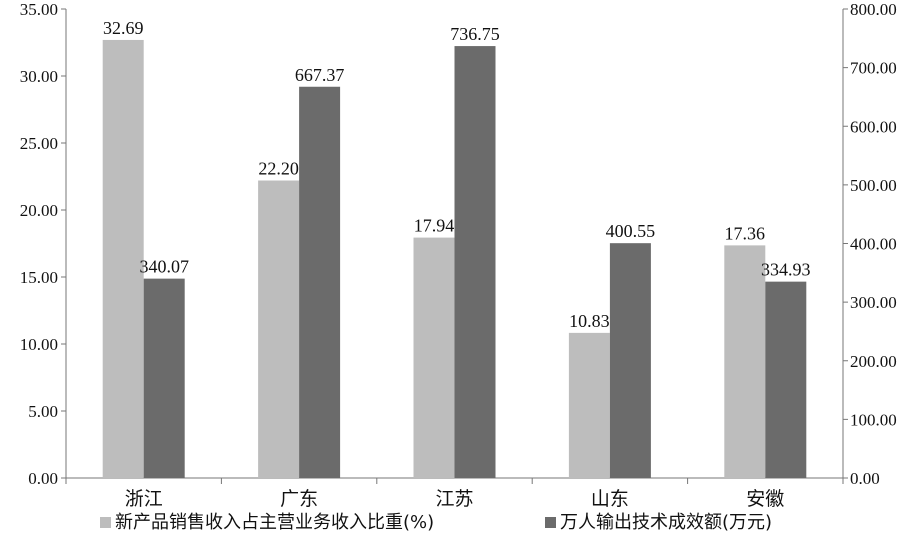 This screenshot has width=921, height=541. I want to click on right-tick-label: 0.00, so click(865, 478).